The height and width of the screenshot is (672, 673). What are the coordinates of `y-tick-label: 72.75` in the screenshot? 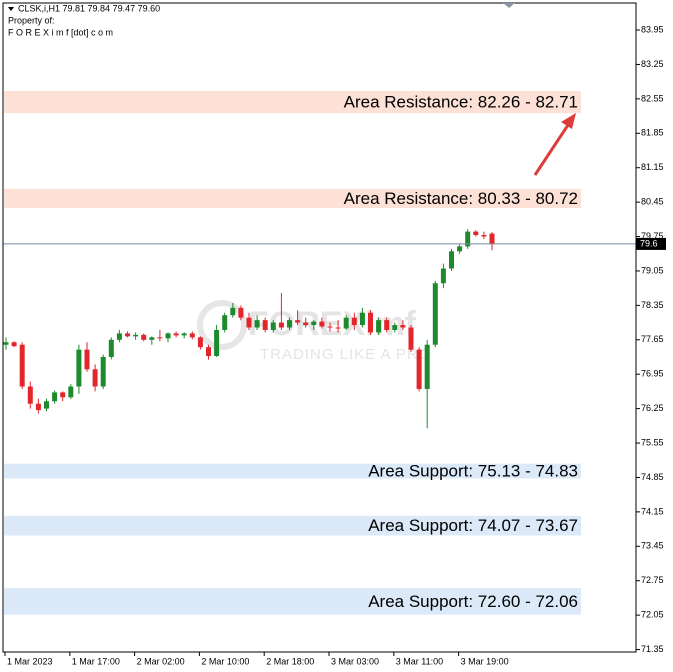 It's located at (652, 580).